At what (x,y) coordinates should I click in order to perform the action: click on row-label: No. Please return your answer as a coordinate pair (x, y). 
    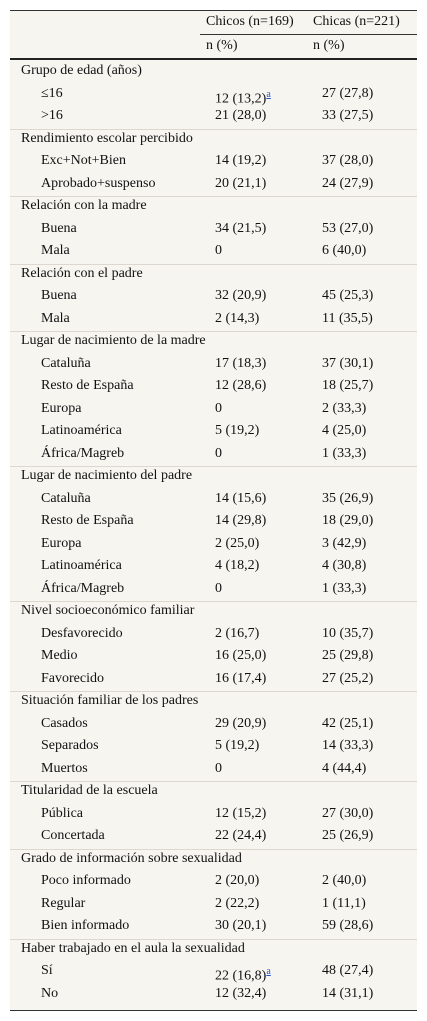
    Looking at the image, I should click on (50, 993).